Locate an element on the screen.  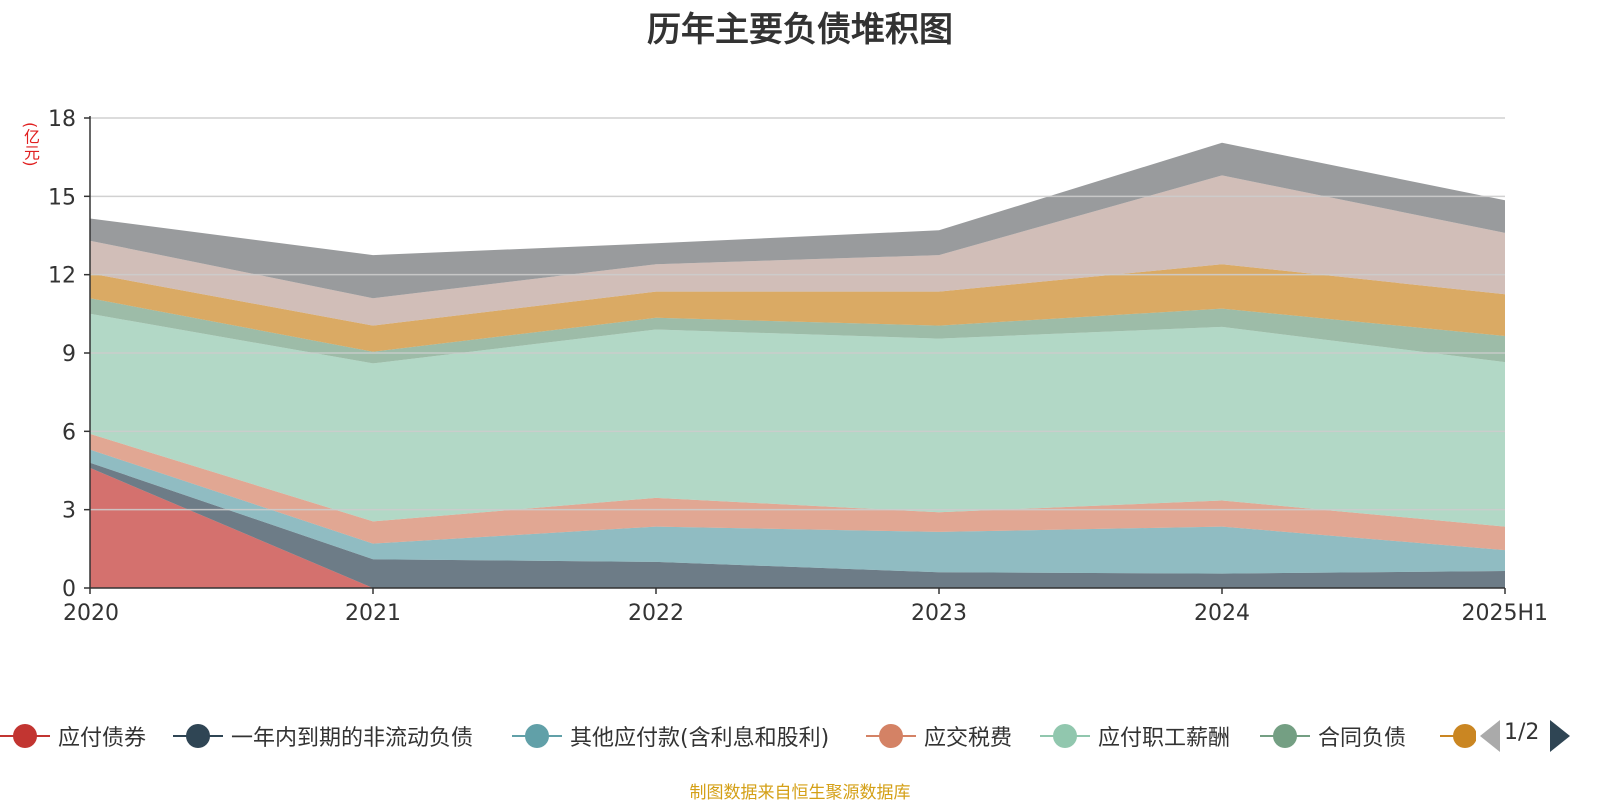
legend-label: 其他应付款(含利息和股利) is located at coordinates (700, 738).